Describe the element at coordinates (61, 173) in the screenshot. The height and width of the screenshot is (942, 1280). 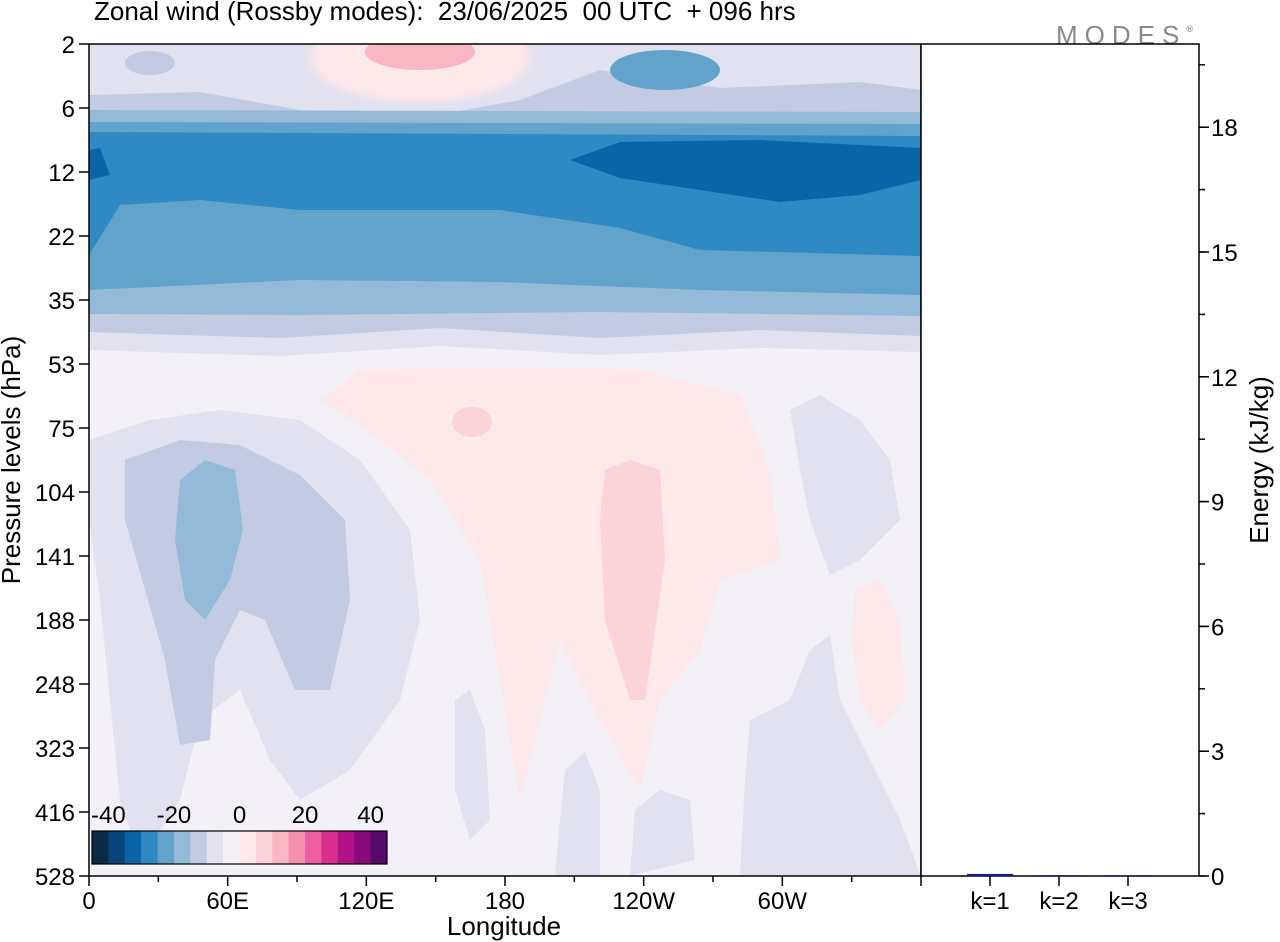
I see `pressure-tick-label: 12` at that location.